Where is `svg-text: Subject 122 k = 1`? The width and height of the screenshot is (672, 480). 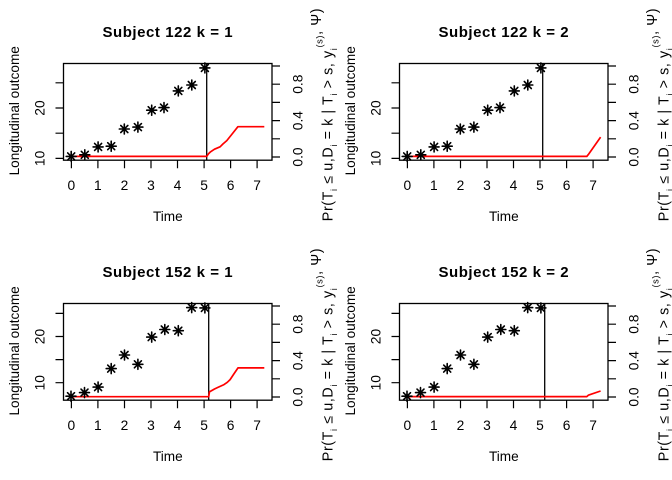 svg-text: Subject 122 k = 1 is located at coordinates (167, 32).